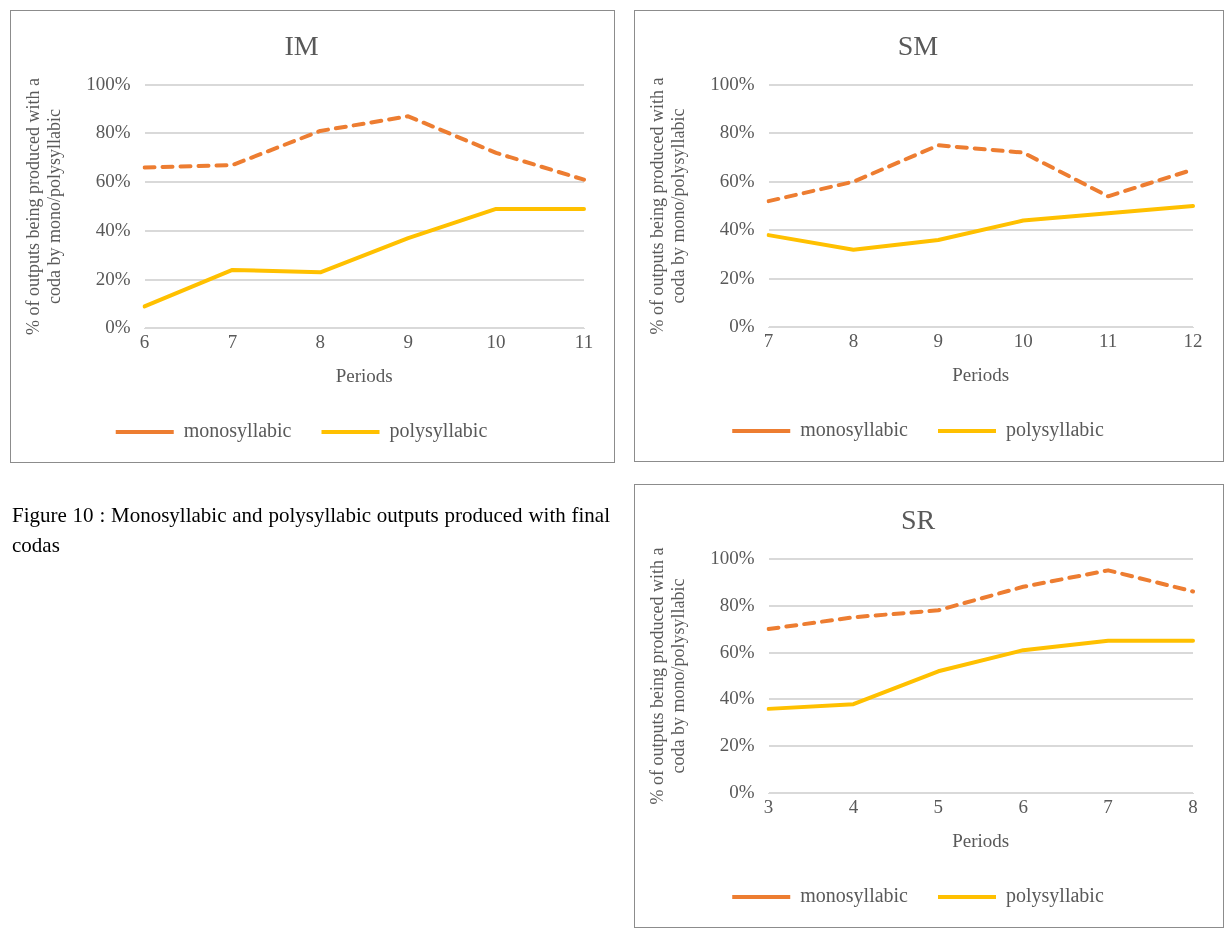 This screenshot has width=1224, height=928. What do you see at coordinates (1193, 340) in the screenshot?
I see `x-tick-label: 12` at bounding box center [1193, 340].